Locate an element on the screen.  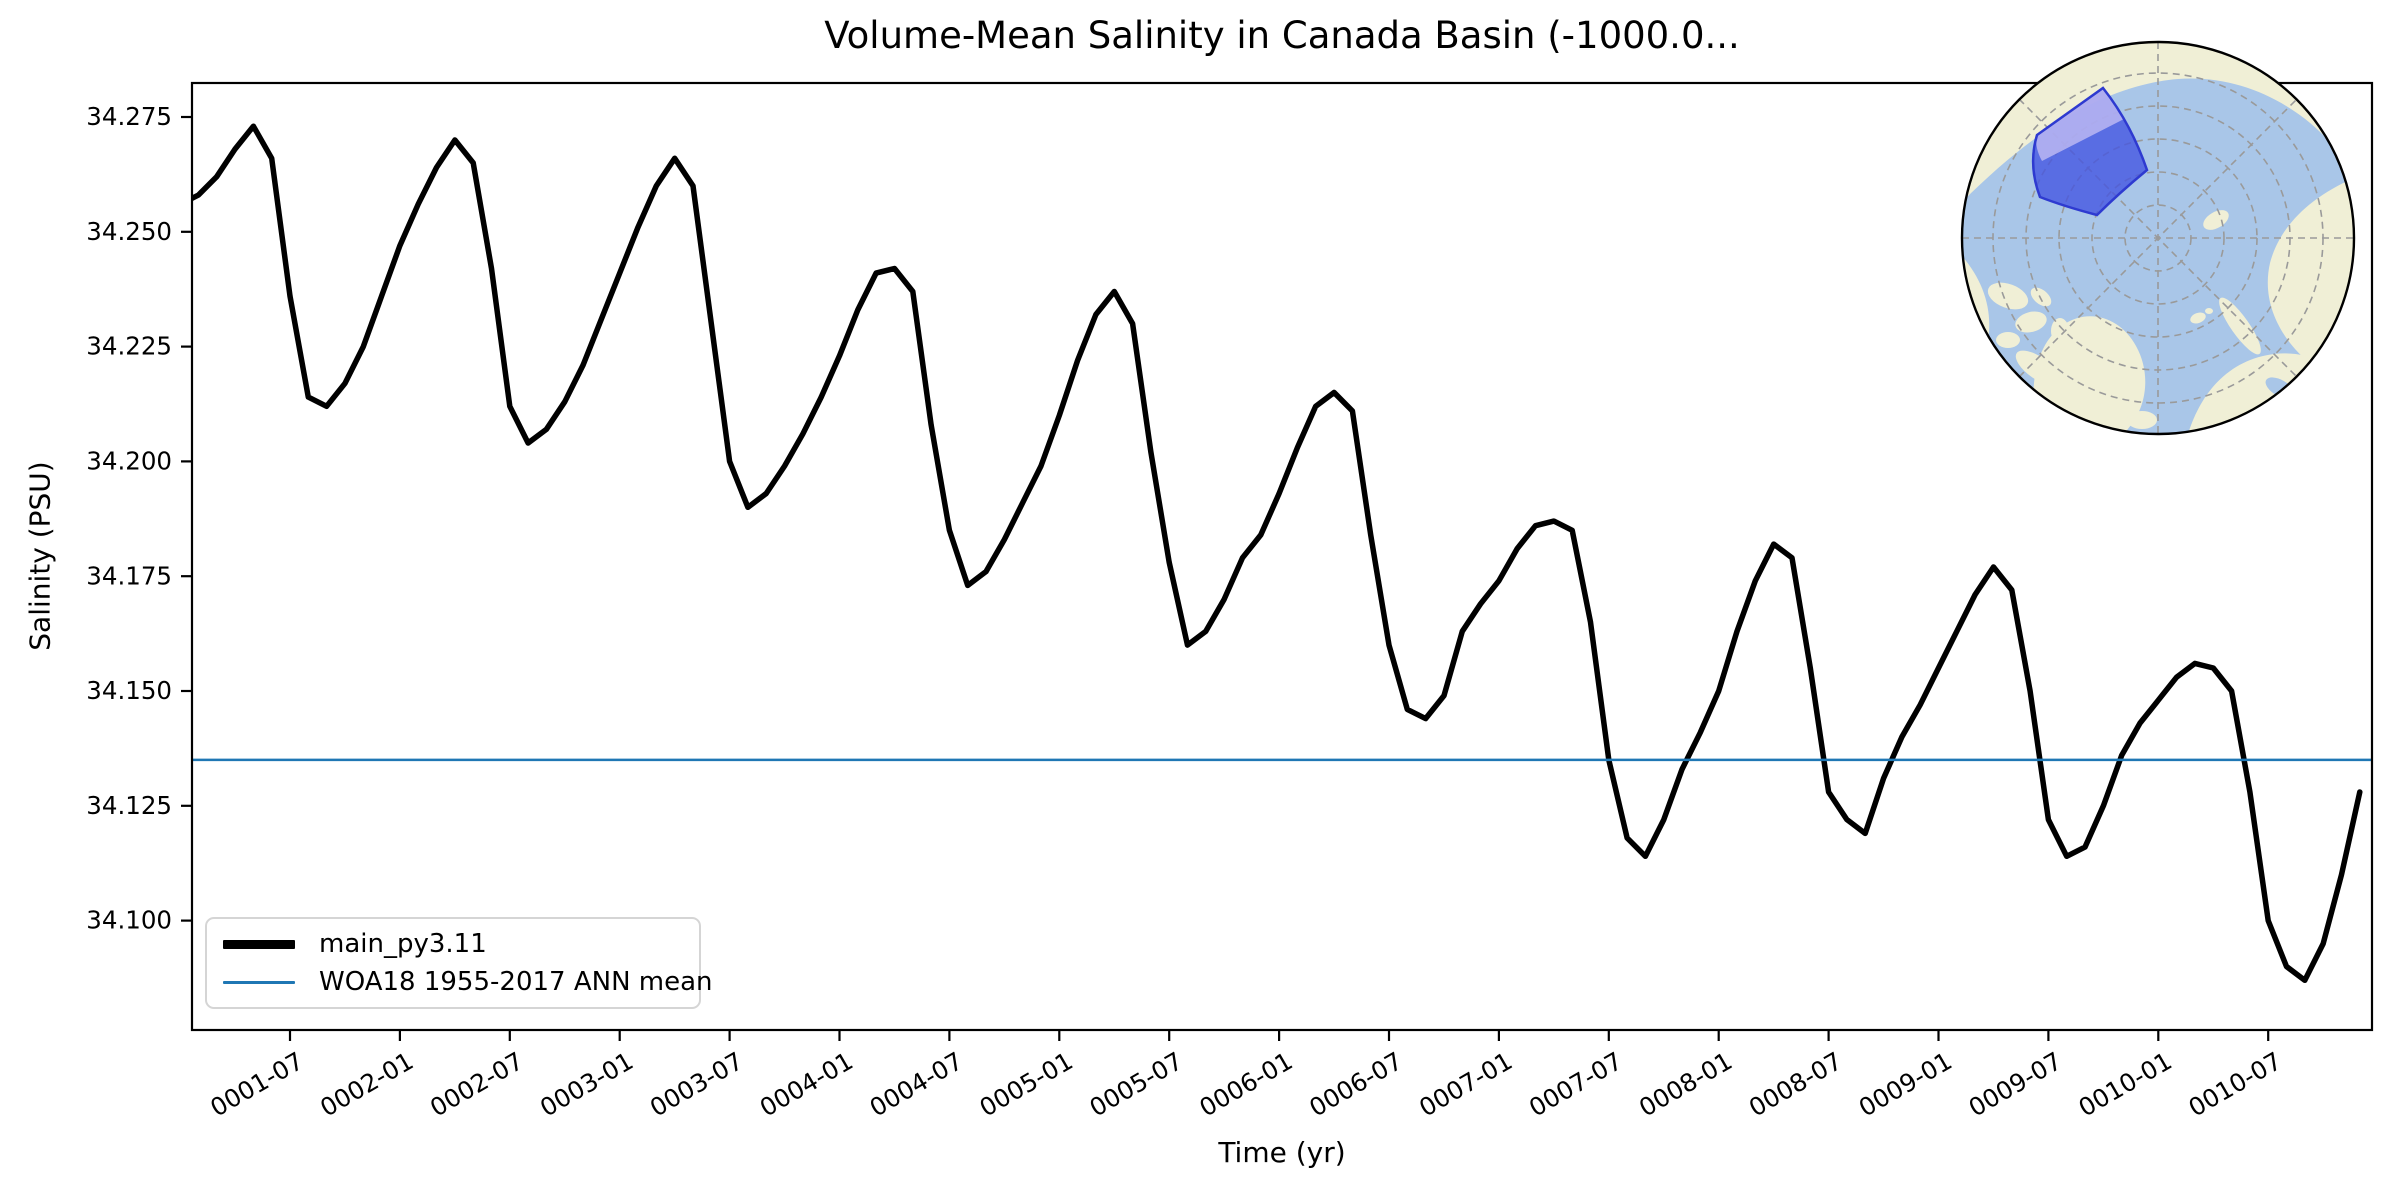
x-tick-label: 0010-07 is located at coordinates (2234, 1084).